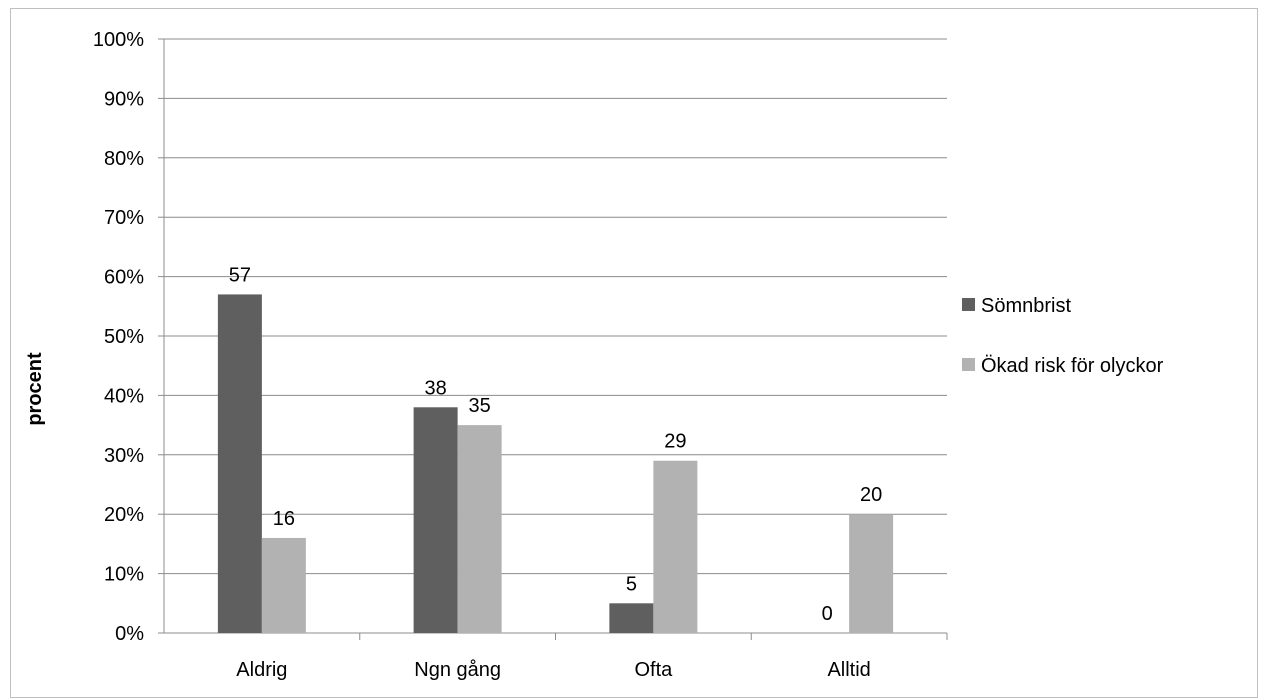  Describe the element at coordinates (848, 670) in the screenshot. I see `x-tick-label: Alltid` at that location.